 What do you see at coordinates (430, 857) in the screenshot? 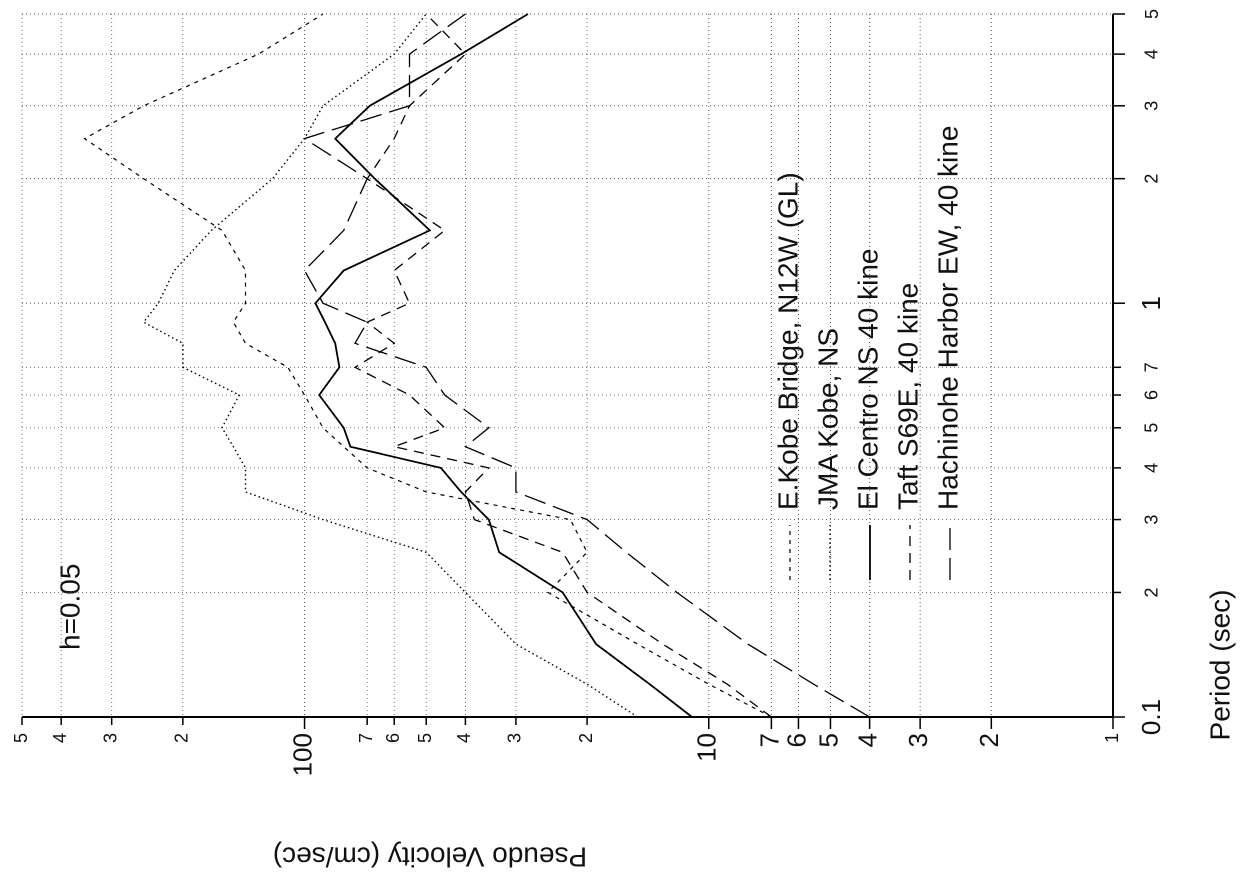
I see `y-axis-label: Pseudo Velocity (cm/sec)` at bounding box center [430, 857].